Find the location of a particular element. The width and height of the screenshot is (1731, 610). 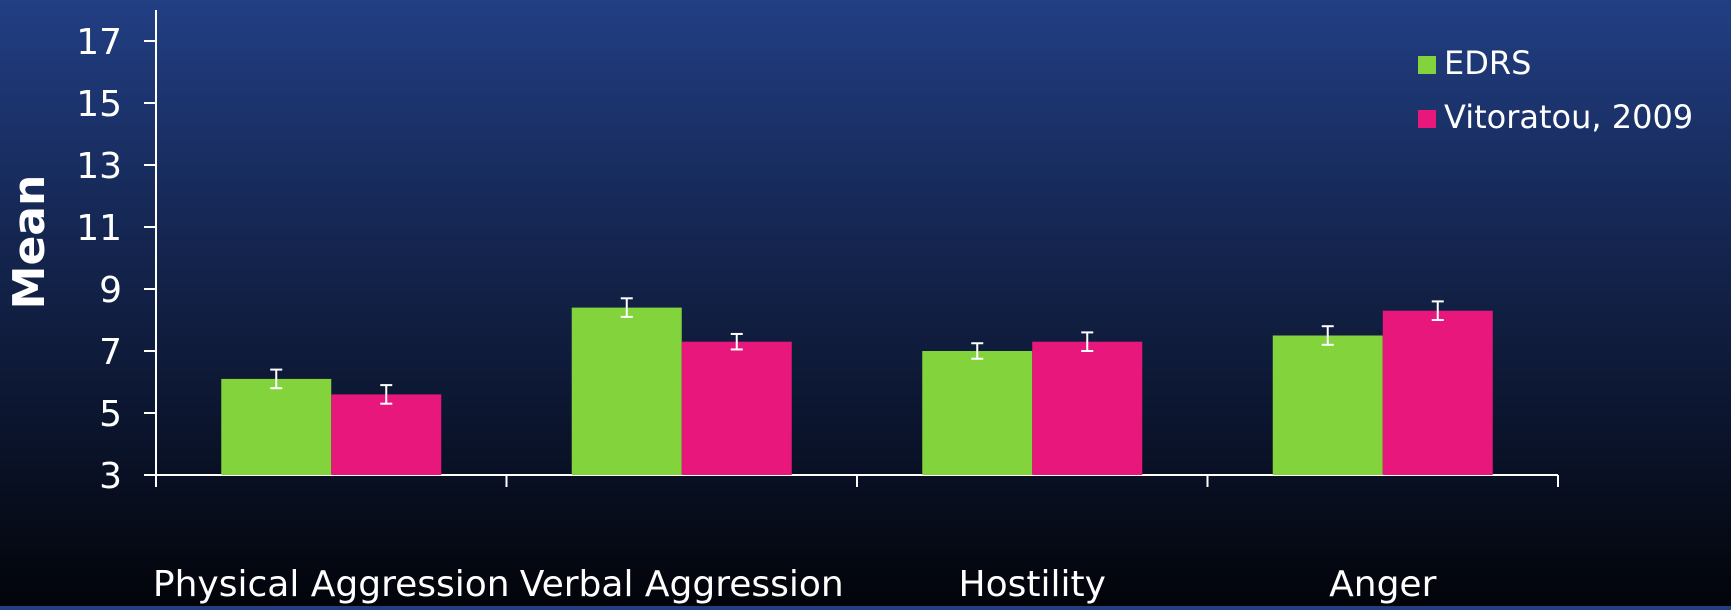

y-tick-label: 9 is located at coordinates (110, 290).